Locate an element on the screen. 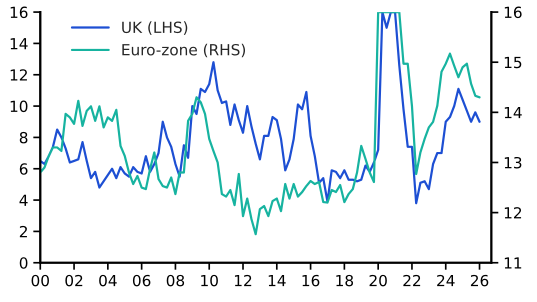 The height and width of the screenshot is (302, 537). x-tick-label: 20 is located at coordinates (378, 280).